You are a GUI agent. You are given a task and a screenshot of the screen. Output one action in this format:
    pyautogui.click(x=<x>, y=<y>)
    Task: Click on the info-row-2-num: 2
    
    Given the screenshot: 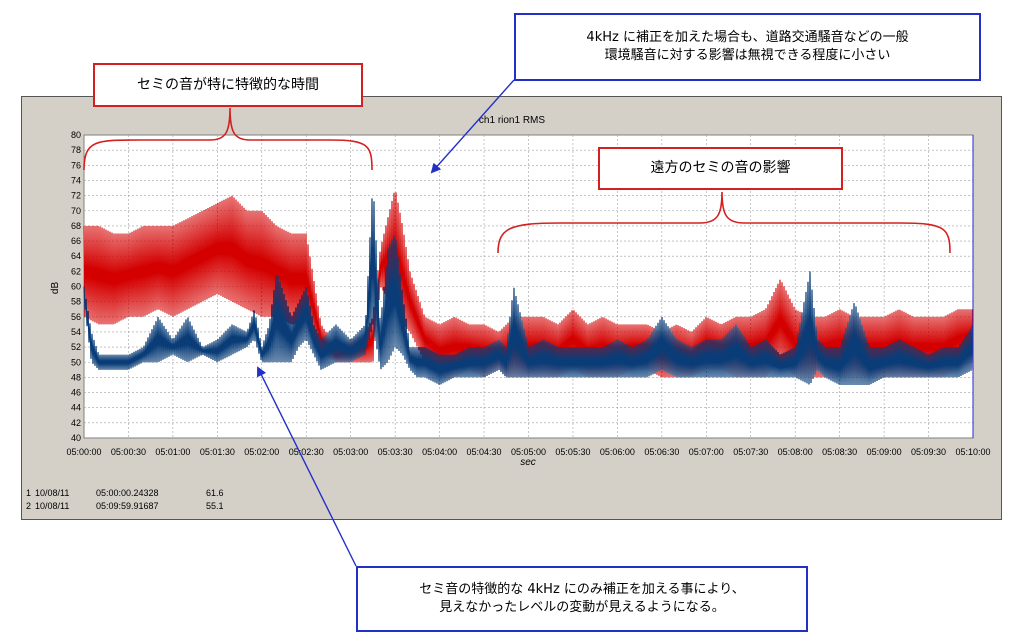 What is the action you would take?
    pyautogui.click(x=29, y=506)
    